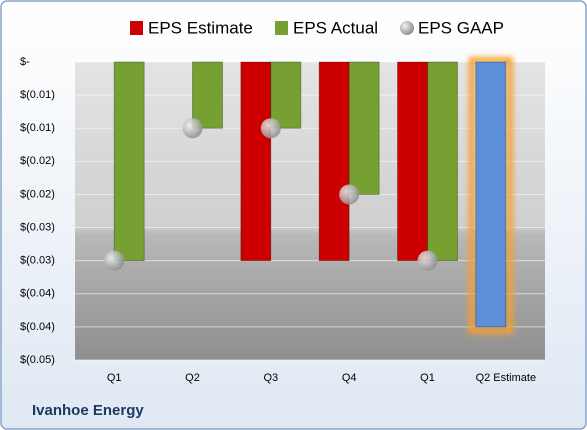 Image resolution: width=587 pixels, height=430 pixels. I want to click on x-tick-label: Q3, so click(270, 378).